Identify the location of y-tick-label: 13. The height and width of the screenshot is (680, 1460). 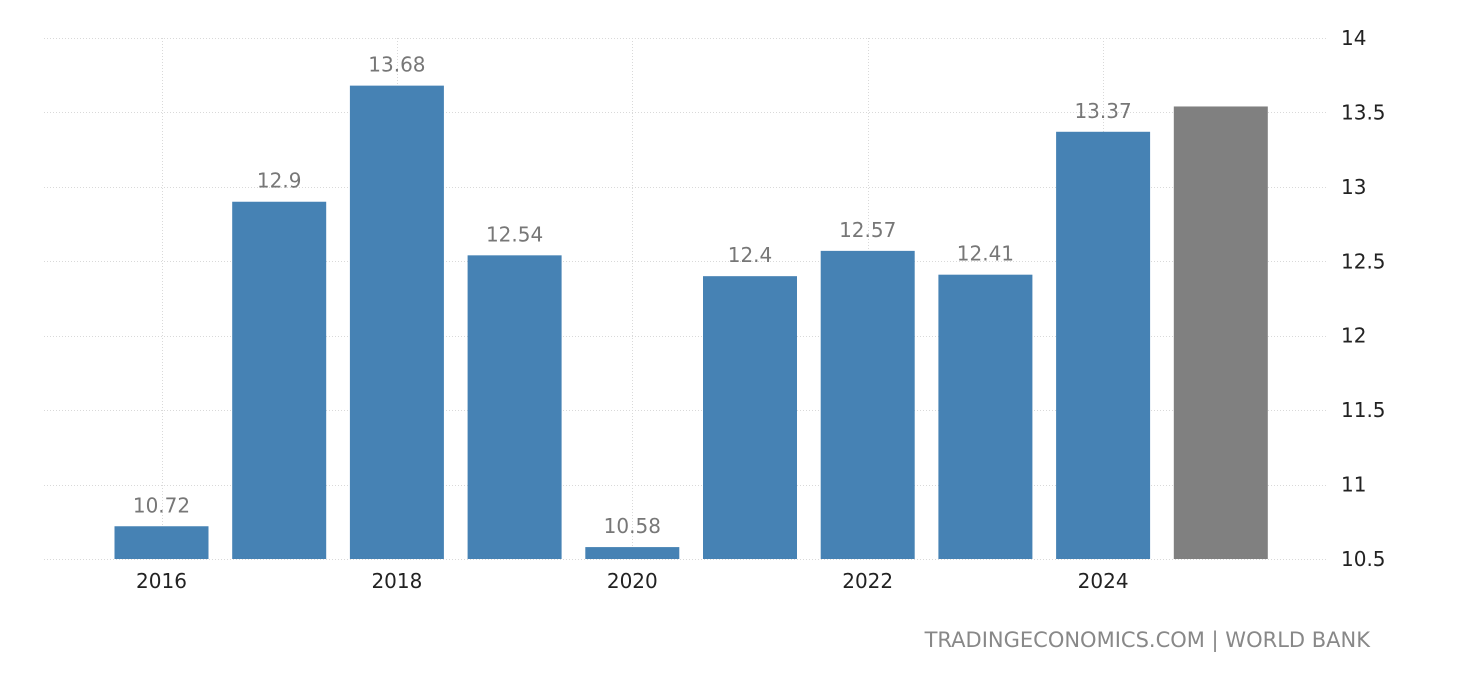
(1353, 187).